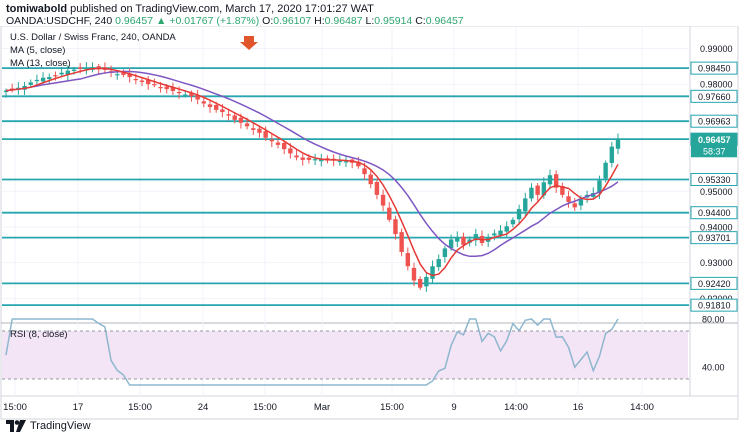 Image resolution: width=740 pixels, height=439 pixels. I want to click on level-tag-label: 0.95330, so click(714, 180).